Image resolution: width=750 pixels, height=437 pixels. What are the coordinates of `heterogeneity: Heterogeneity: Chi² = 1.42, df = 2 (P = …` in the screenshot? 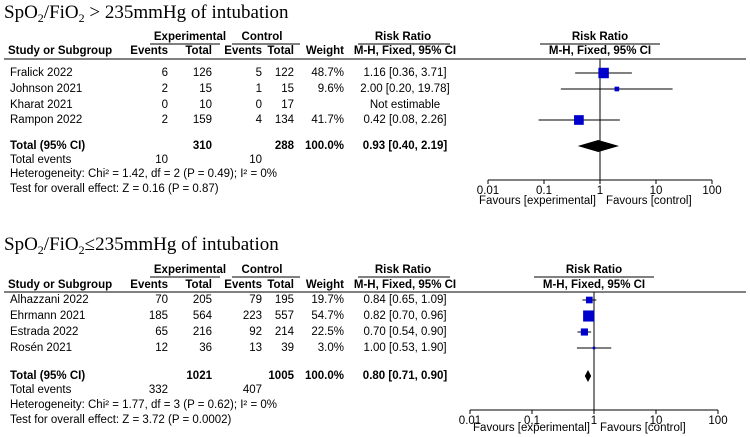 It's located at (143, 174).